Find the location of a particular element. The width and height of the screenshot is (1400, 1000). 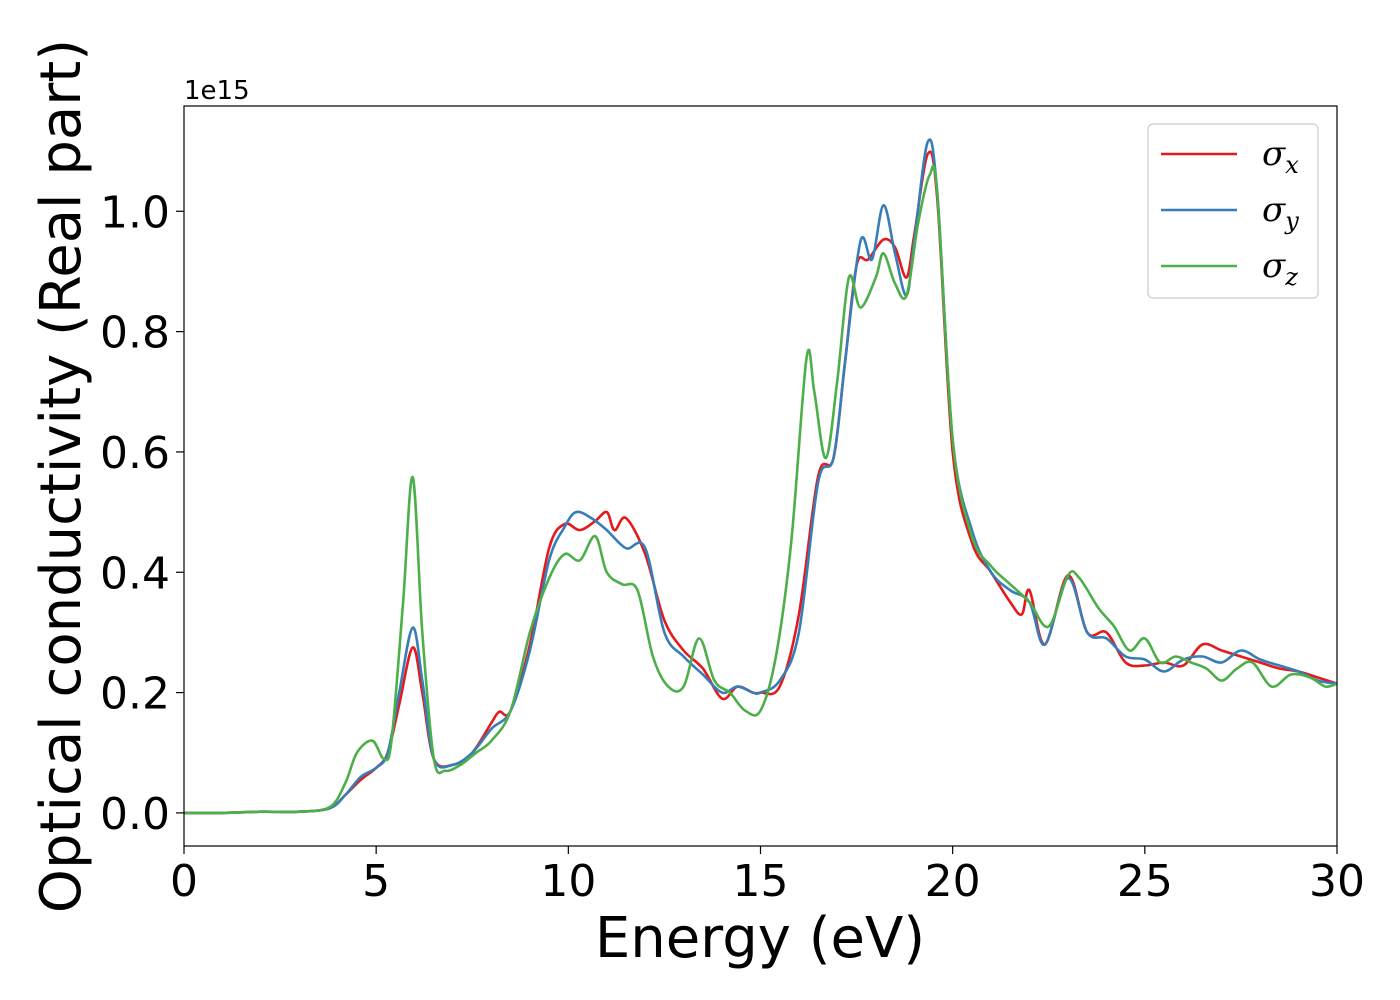

legend-label-x: σx is located at coordinates (1280, 156).